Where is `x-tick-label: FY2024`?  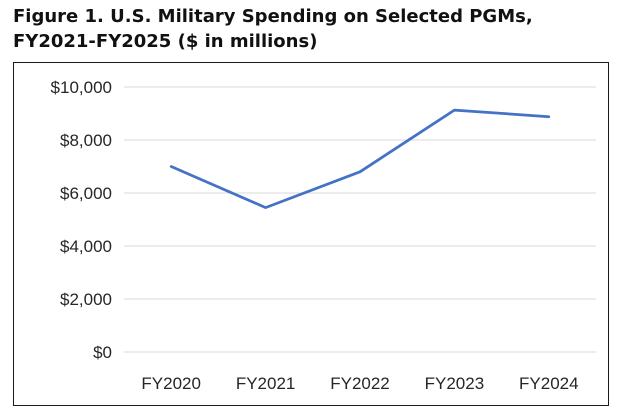 x-tick-label: FY2024 is located at coordinates (549, 383).